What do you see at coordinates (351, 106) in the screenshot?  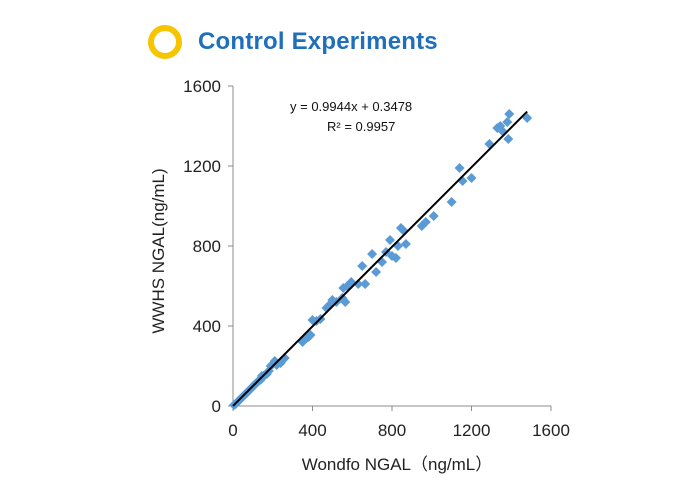 I see `trendline-equation: y = 0.9944x + 0.3478` at bounding box center [351, 106].